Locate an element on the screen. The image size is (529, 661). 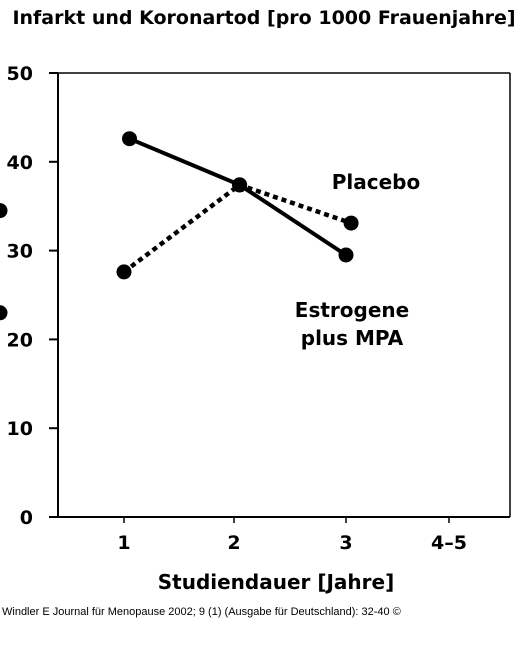
y-tick-label: 10 is located at coordinates (20, 429).